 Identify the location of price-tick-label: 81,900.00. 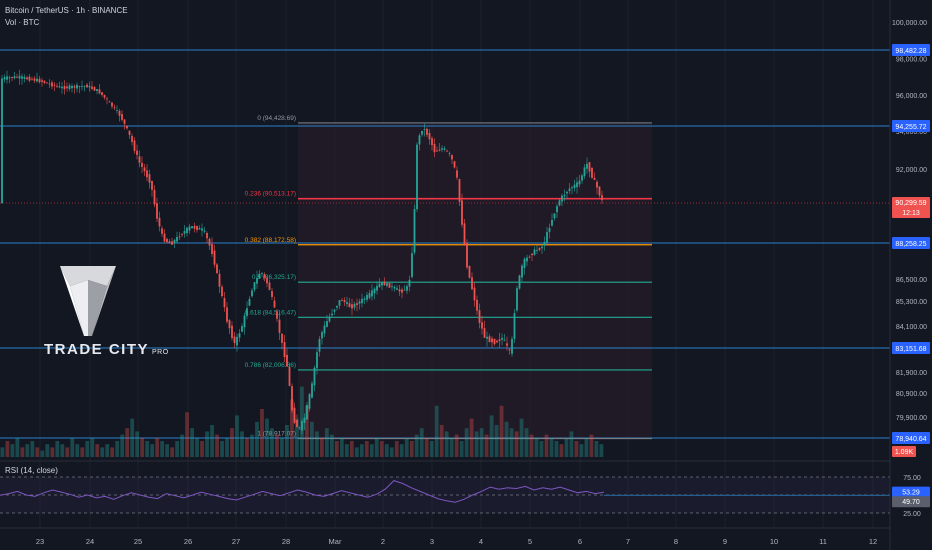
(911, 373).